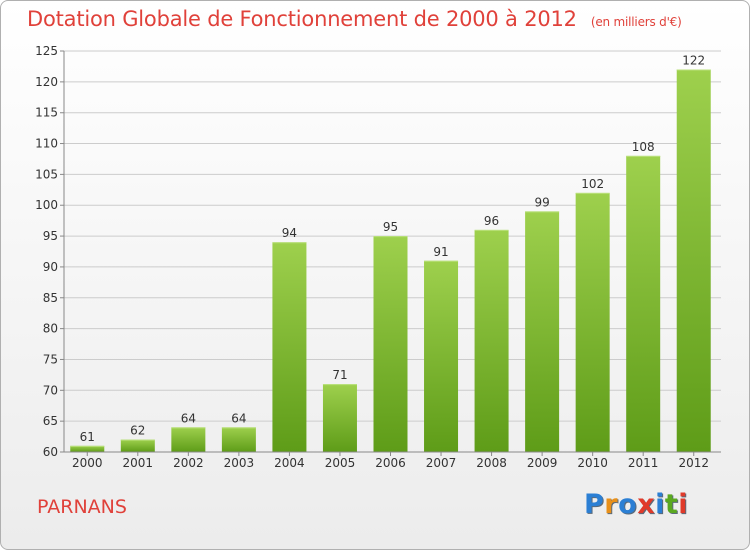  What do you see at coordinates (46, 51) in the screenshot?
I see `y-tick-label: 125` at bounding box center [46, 51].